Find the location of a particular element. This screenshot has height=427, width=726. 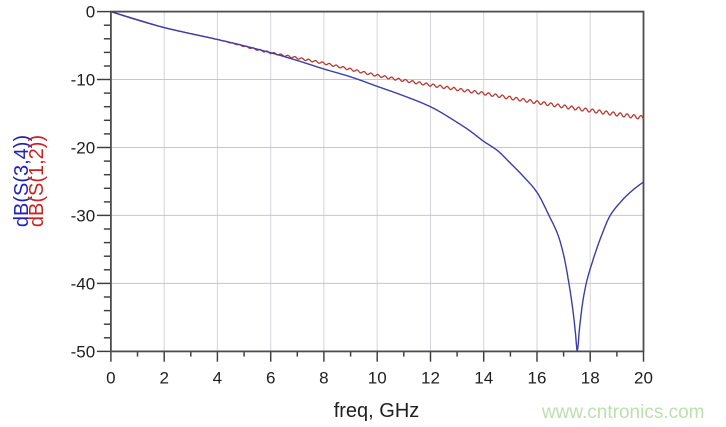

svg-text: 2 is located at coordinates (163, 378).